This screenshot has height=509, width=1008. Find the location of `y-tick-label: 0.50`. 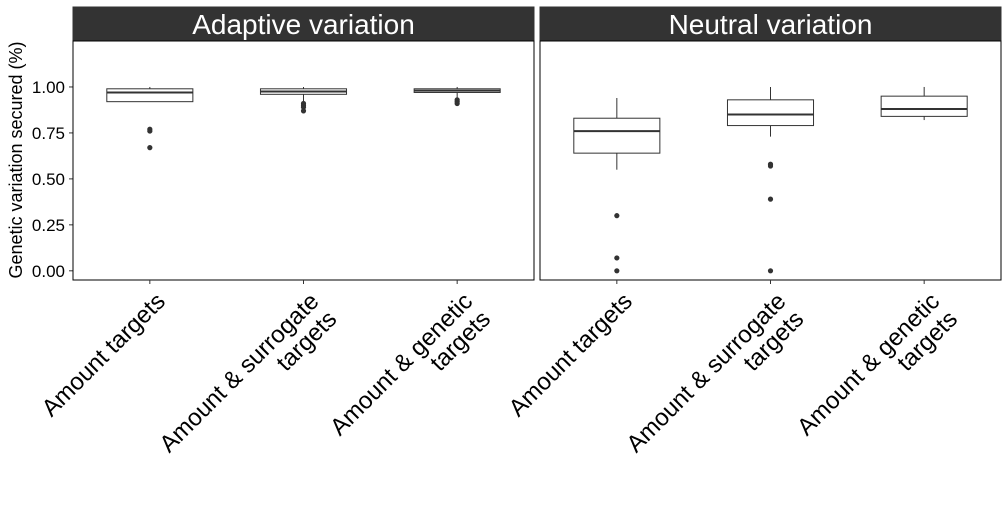

y-tick-label: 0.50 is located at coordinates (48, 179).